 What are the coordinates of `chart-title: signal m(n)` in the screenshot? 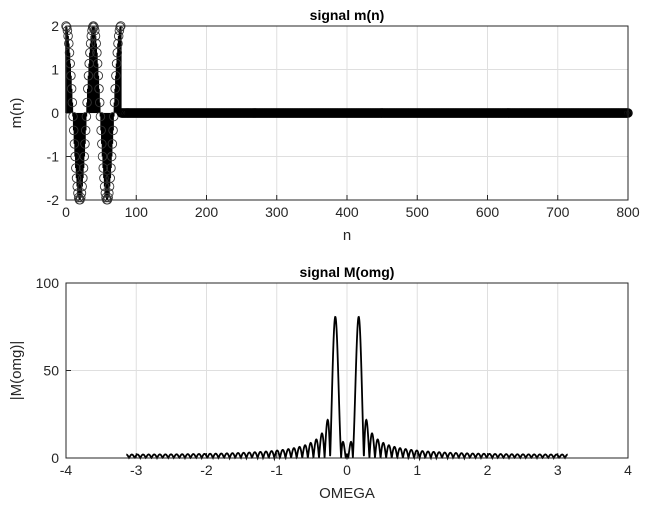 It's located at (347, 15).